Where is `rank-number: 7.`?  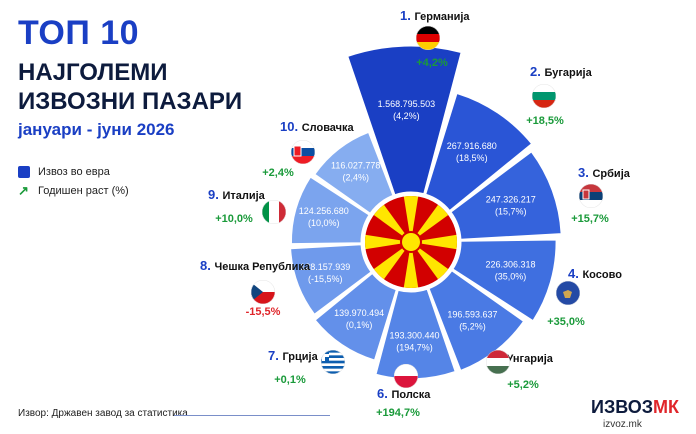
rank-number: 7. is located at coordinates (275, 355).